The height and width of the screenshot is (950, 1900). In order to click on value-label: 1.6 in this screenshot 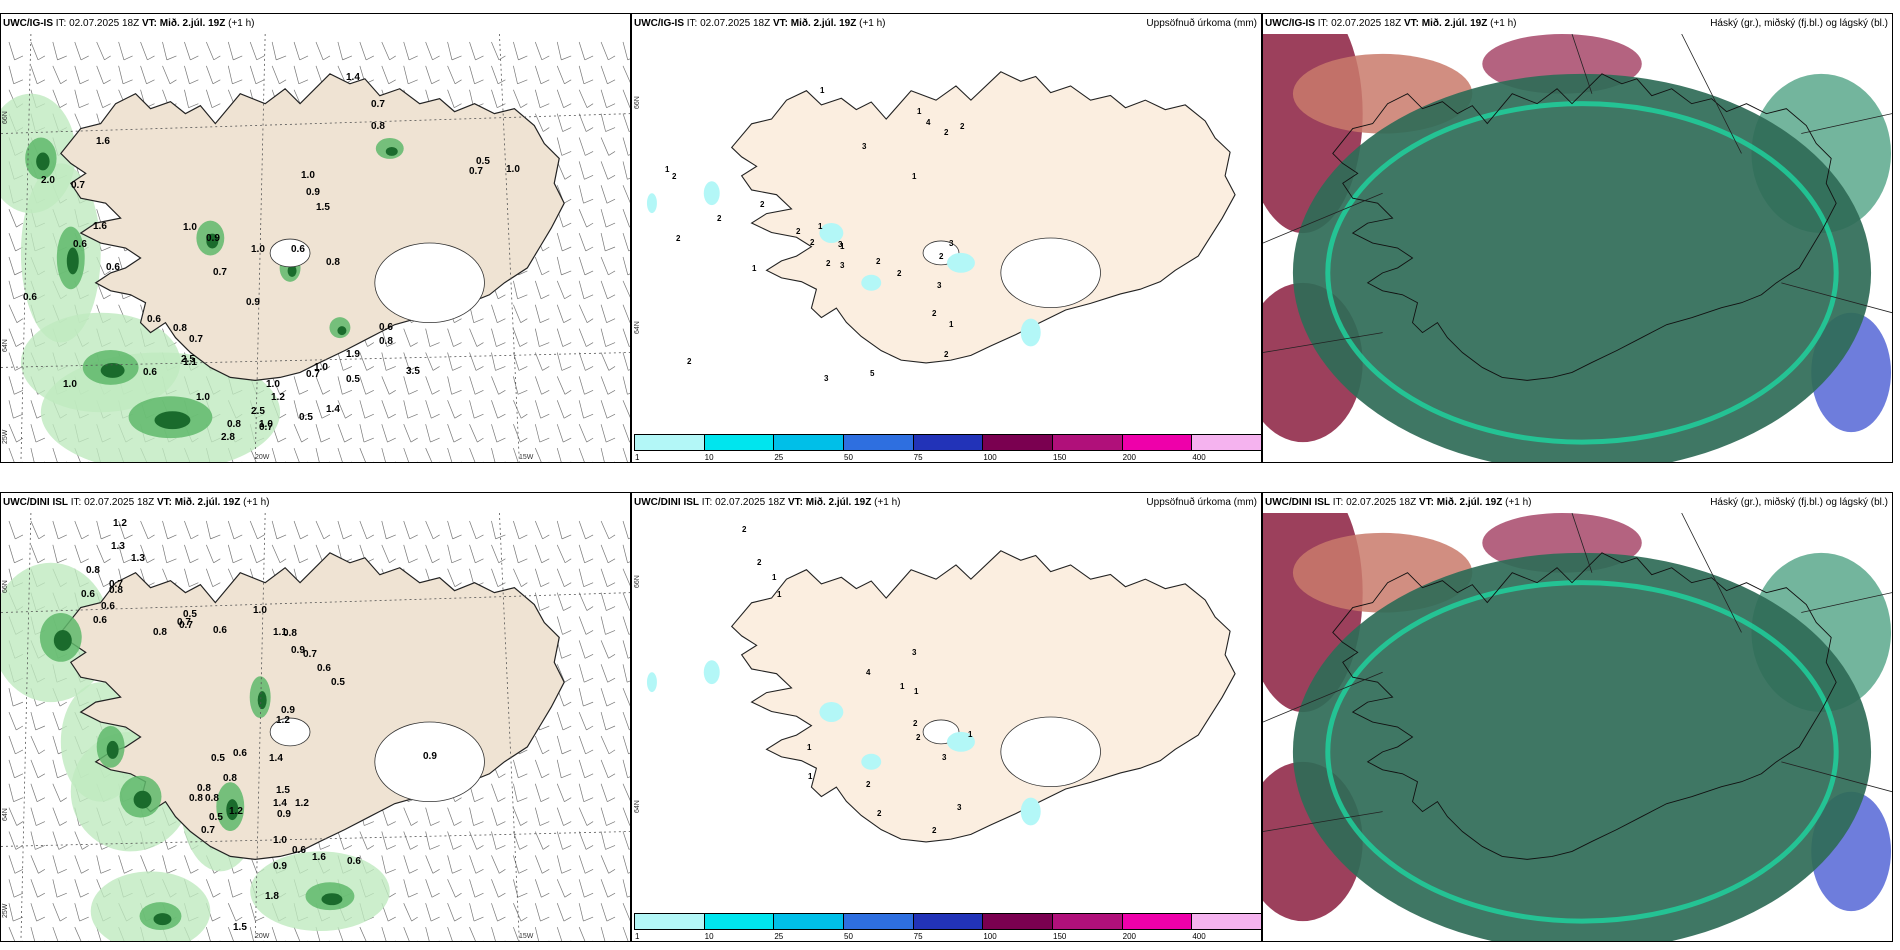, I will do `click(100, 226)`.